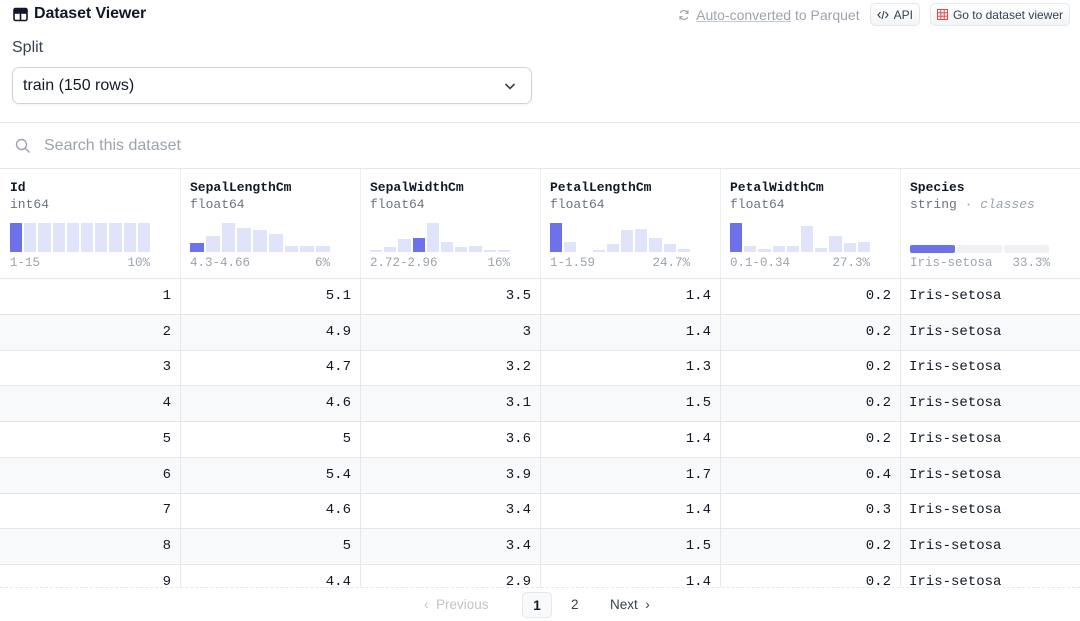  I want to click on table-row: 2 4.9 3 1.4 0.2 Iris-setosa, so click(540, 332).